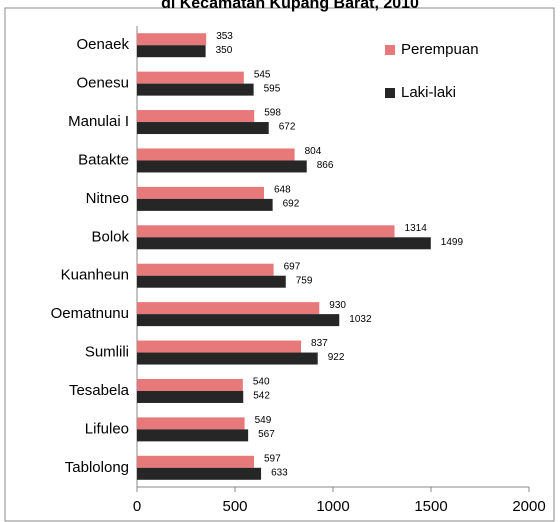 Image resolution: width=560 pixels, height=522 pixels. What do you see at coordinates (428, 92) in the screenshot?
I see `legend-label: Laki-laki` at bounding box center [428, 92].